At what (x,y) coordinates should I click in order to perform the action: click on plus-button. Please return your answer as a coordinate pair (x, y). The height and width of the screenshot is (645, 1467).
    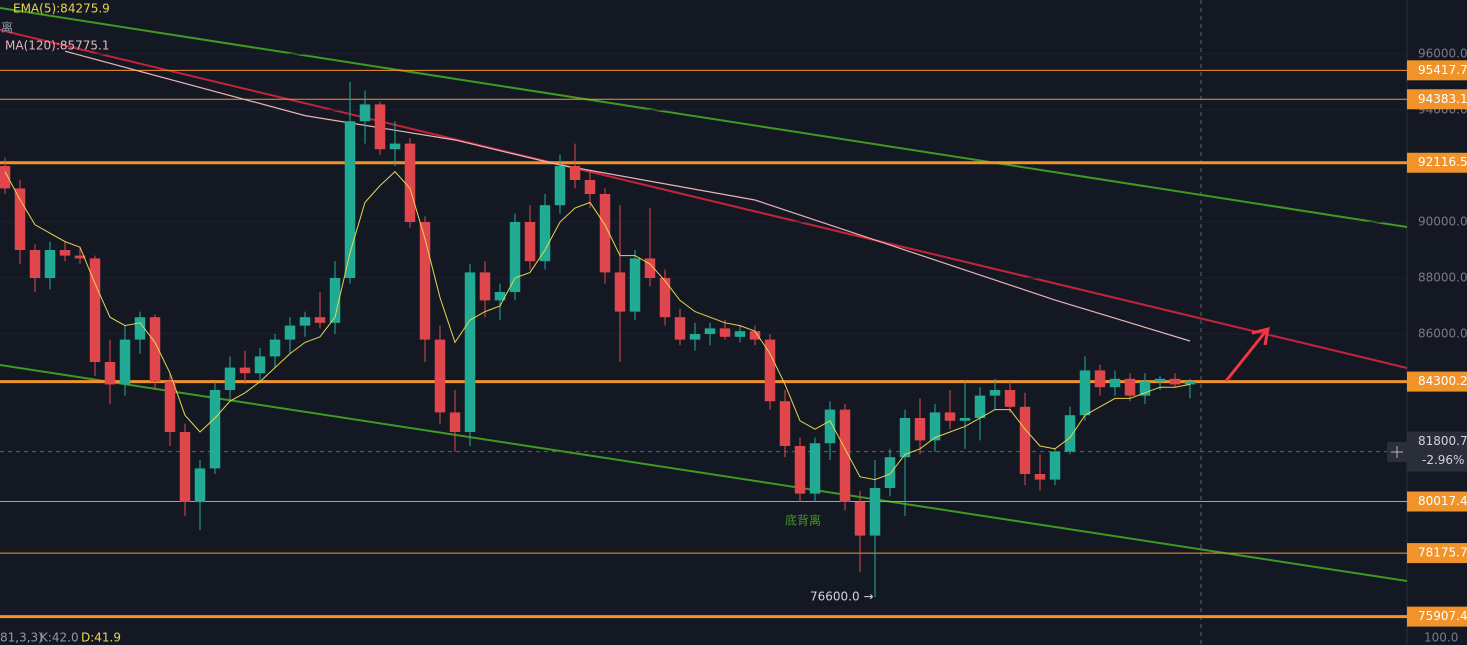
    Looking at the image, I should click on (1397, 452).